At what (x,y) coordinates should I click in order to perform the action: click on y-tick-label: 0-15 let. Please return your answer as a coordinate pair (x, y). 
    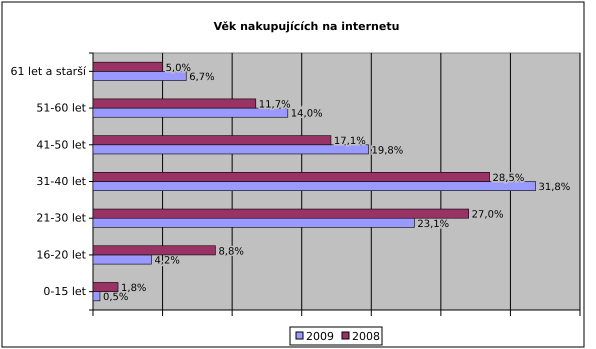
    Looking at the image, I should click on (65, 291).